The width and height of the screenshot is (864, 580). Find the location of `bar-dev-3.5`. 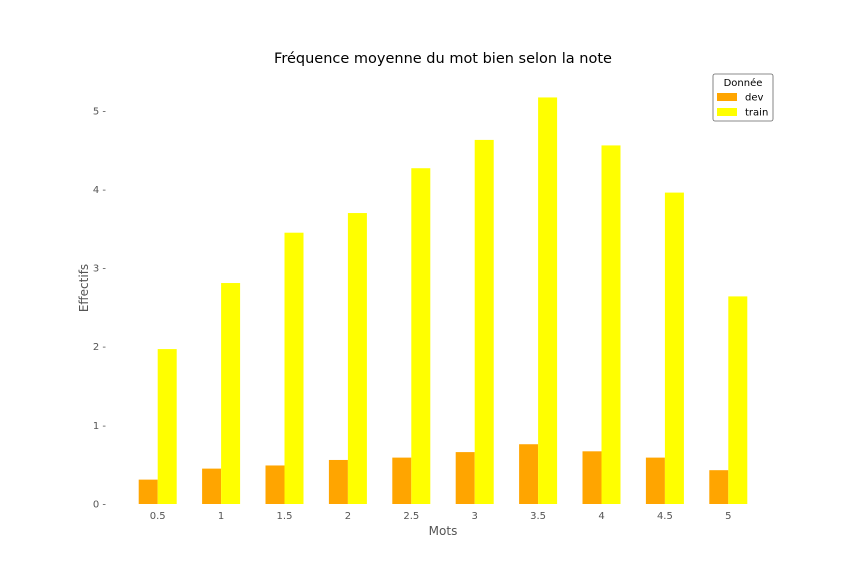

bar-dev-3.5 is located at coordinates (529, 474).